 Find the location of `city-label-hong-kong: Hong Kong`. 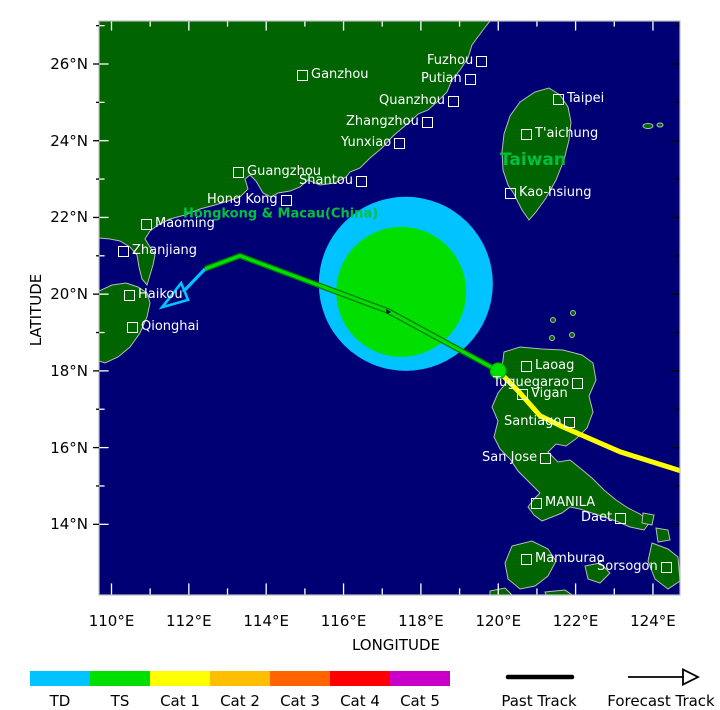

city-label-hong-kong: Hong Kong is located at coordinates (249, 200).